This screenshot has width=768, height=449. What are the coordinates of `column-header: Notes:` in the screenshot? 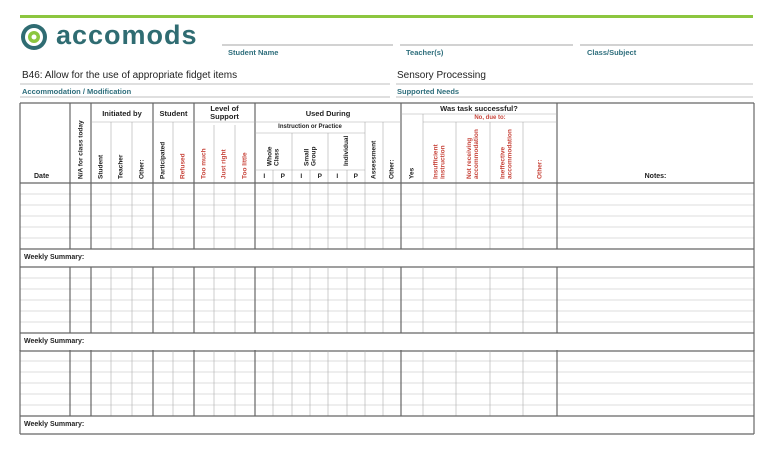 It's located at (655, 176).